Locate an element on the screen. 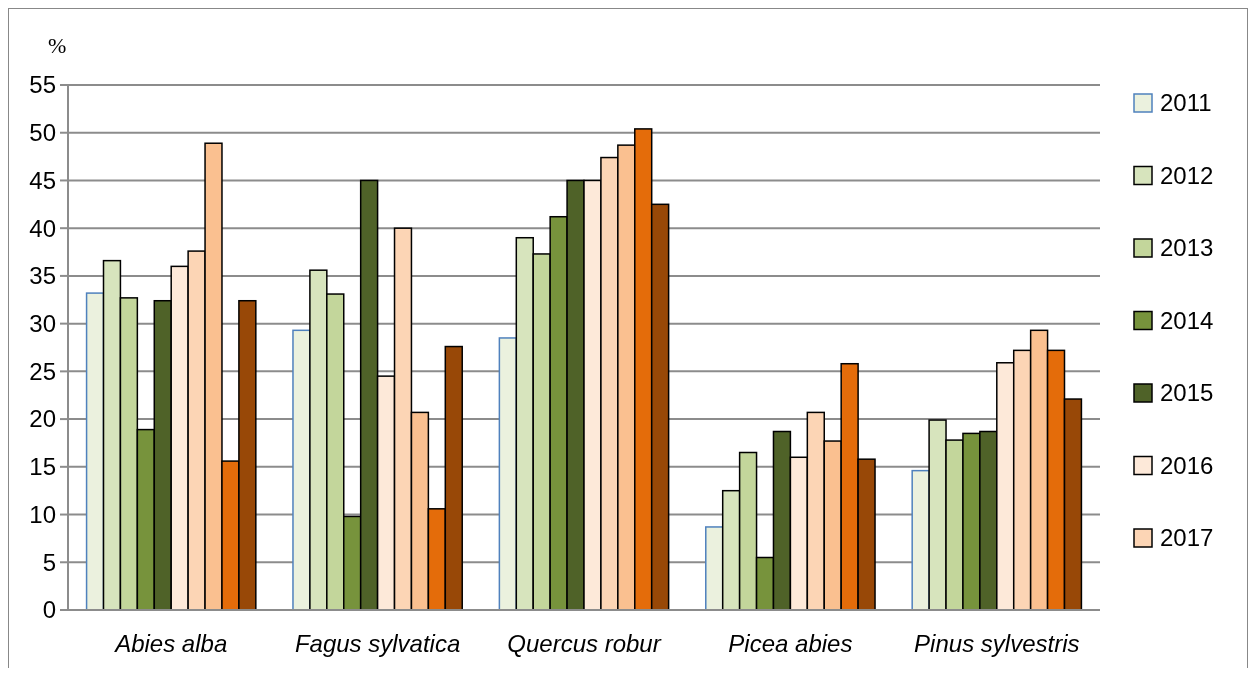 Image resolution: width=1256 pixels, height=674 pixels. legend-label: 2012 is located at coordinates (1187, 175).